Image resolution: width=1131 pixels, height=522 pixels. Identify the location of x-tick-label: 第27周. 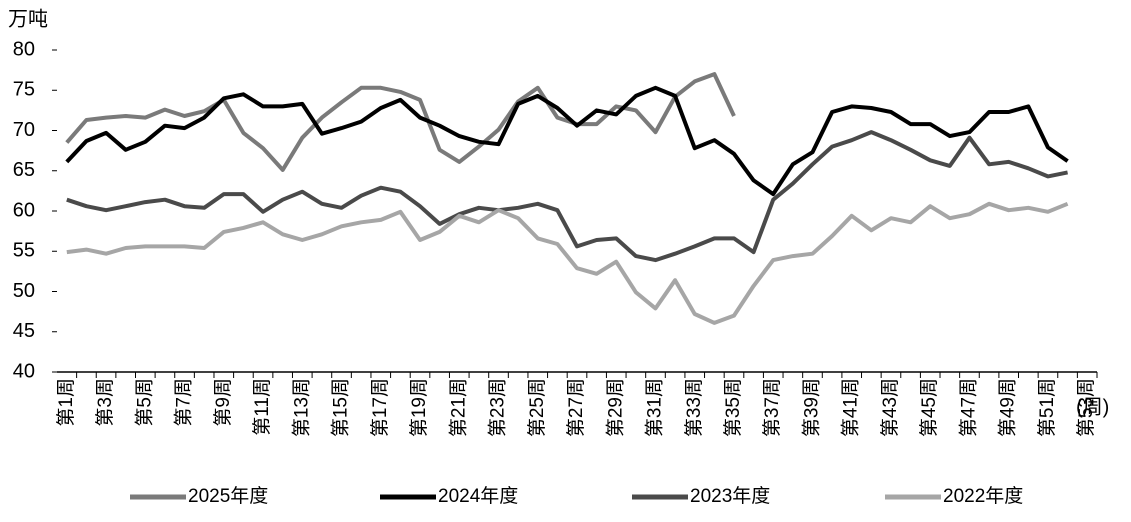
(576, 407).